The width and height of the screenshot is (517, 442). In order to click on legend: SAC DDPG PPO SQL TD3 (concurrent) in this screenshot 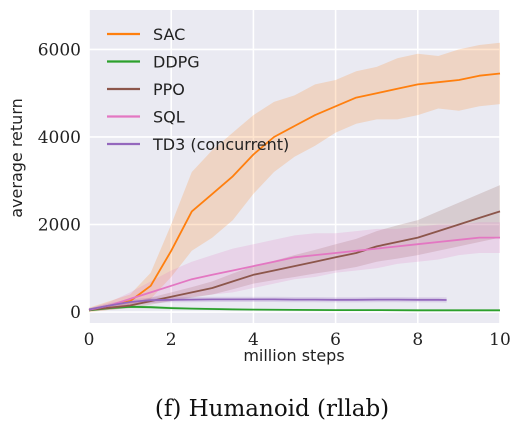, I will do `click(198, 89)`.